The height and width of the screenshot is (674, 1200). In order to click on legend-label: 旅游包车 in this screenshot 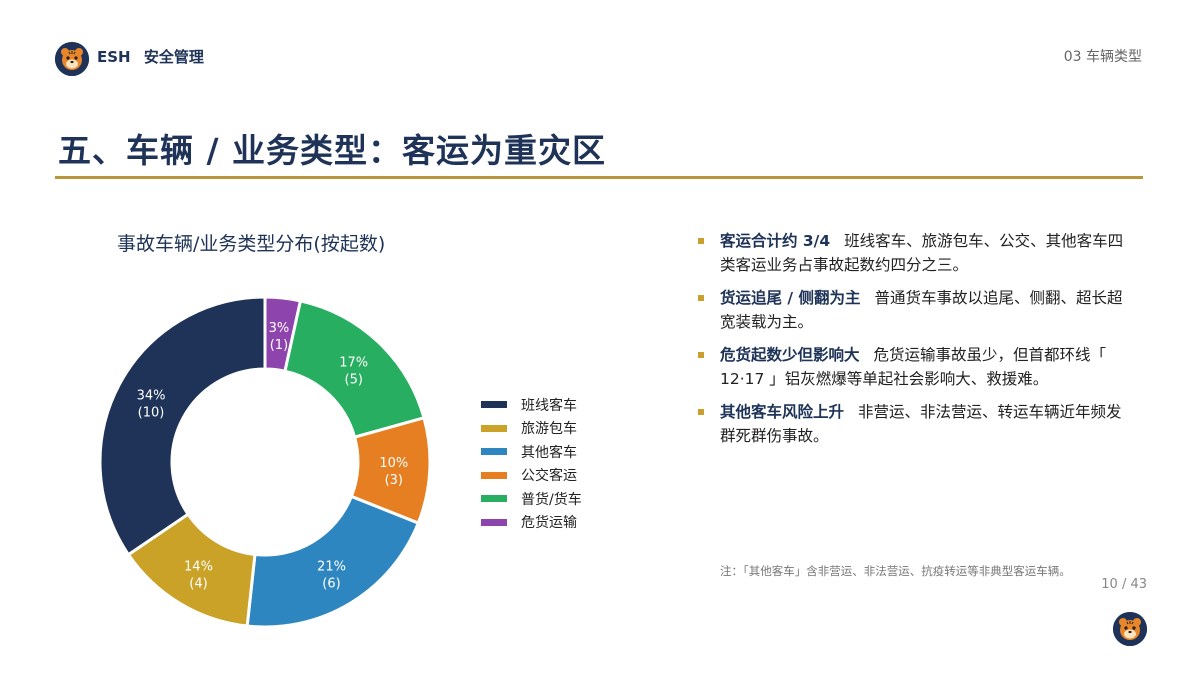, I will do `click(549, 429)`.